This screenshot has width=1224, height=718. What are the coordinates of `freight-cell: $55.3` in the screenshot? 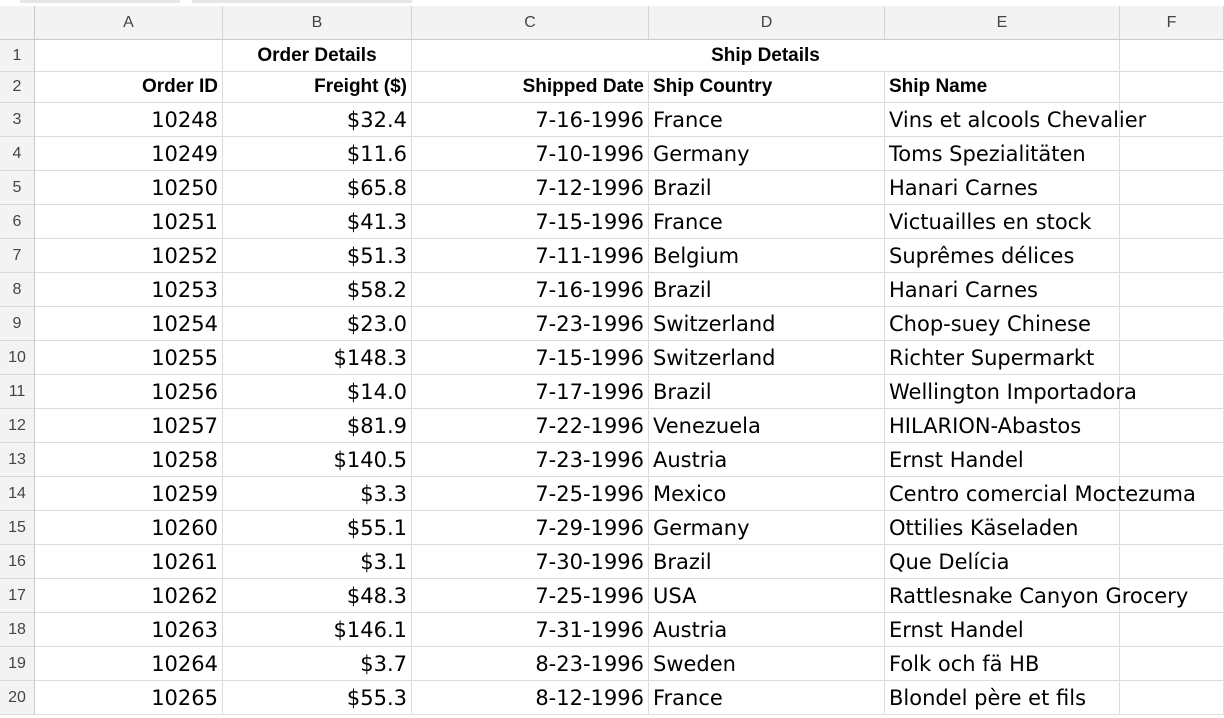 It's located at (317, 698).